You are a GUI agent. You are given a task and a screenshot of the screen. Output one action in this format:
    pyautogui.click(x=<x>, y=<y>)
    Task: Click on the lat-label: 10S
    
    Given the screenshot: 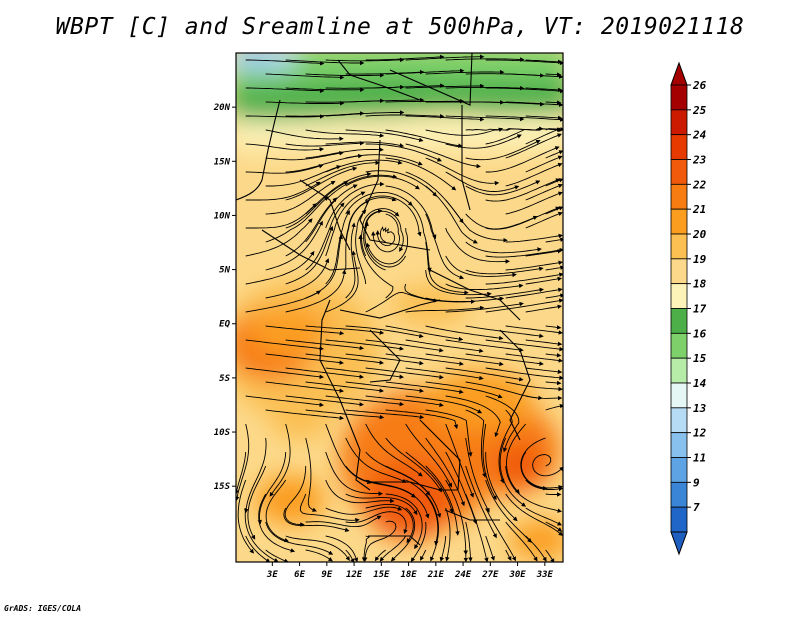 What is the action you would take?
    pyautogui.click(x=222, y=433)
    